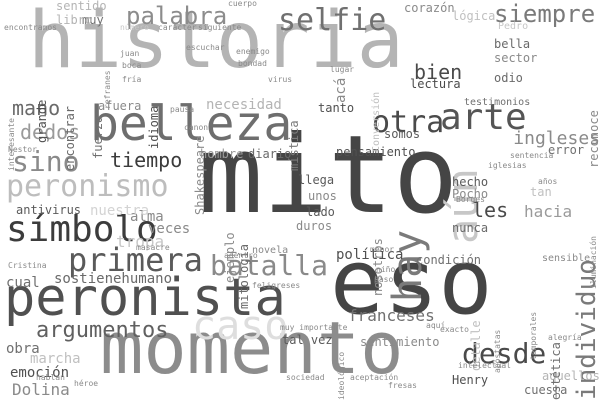 The image size is (600, 400). Describe the element at coordinates (140, 241) in the screenshot. I see `cloud-word: tropa` at that location.